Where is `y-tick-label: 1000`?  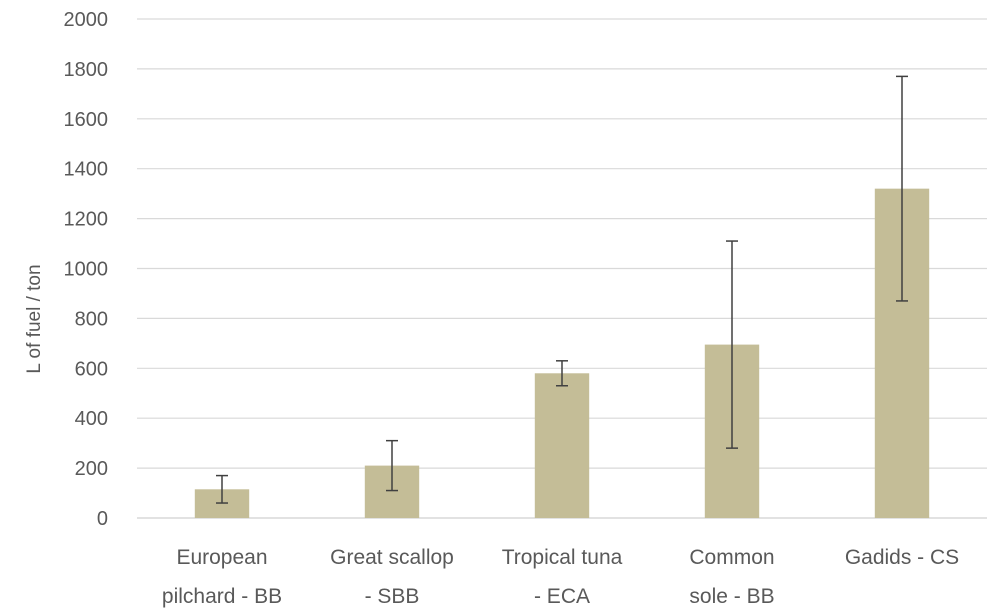 y-tick-label: 1000 is located at coordinates (86, 270).